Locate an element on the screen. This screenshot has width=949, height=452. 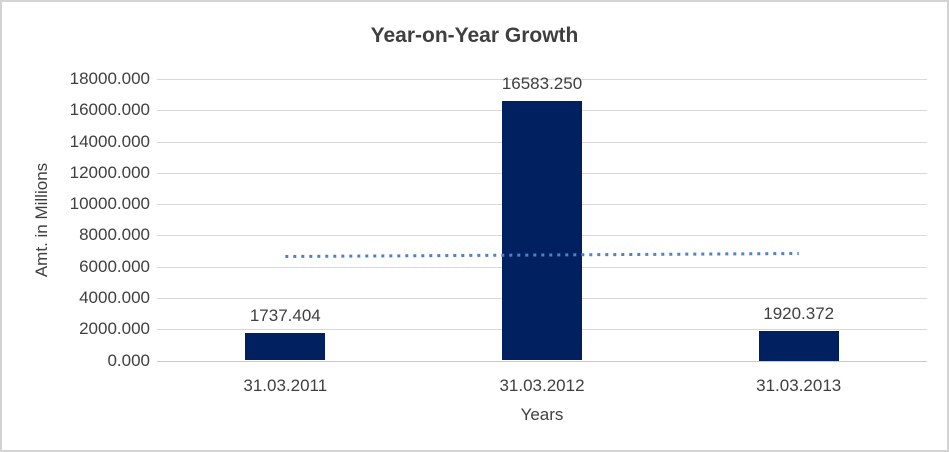
y-tick-label: 8000.000 is located at coordinates (114, 235).